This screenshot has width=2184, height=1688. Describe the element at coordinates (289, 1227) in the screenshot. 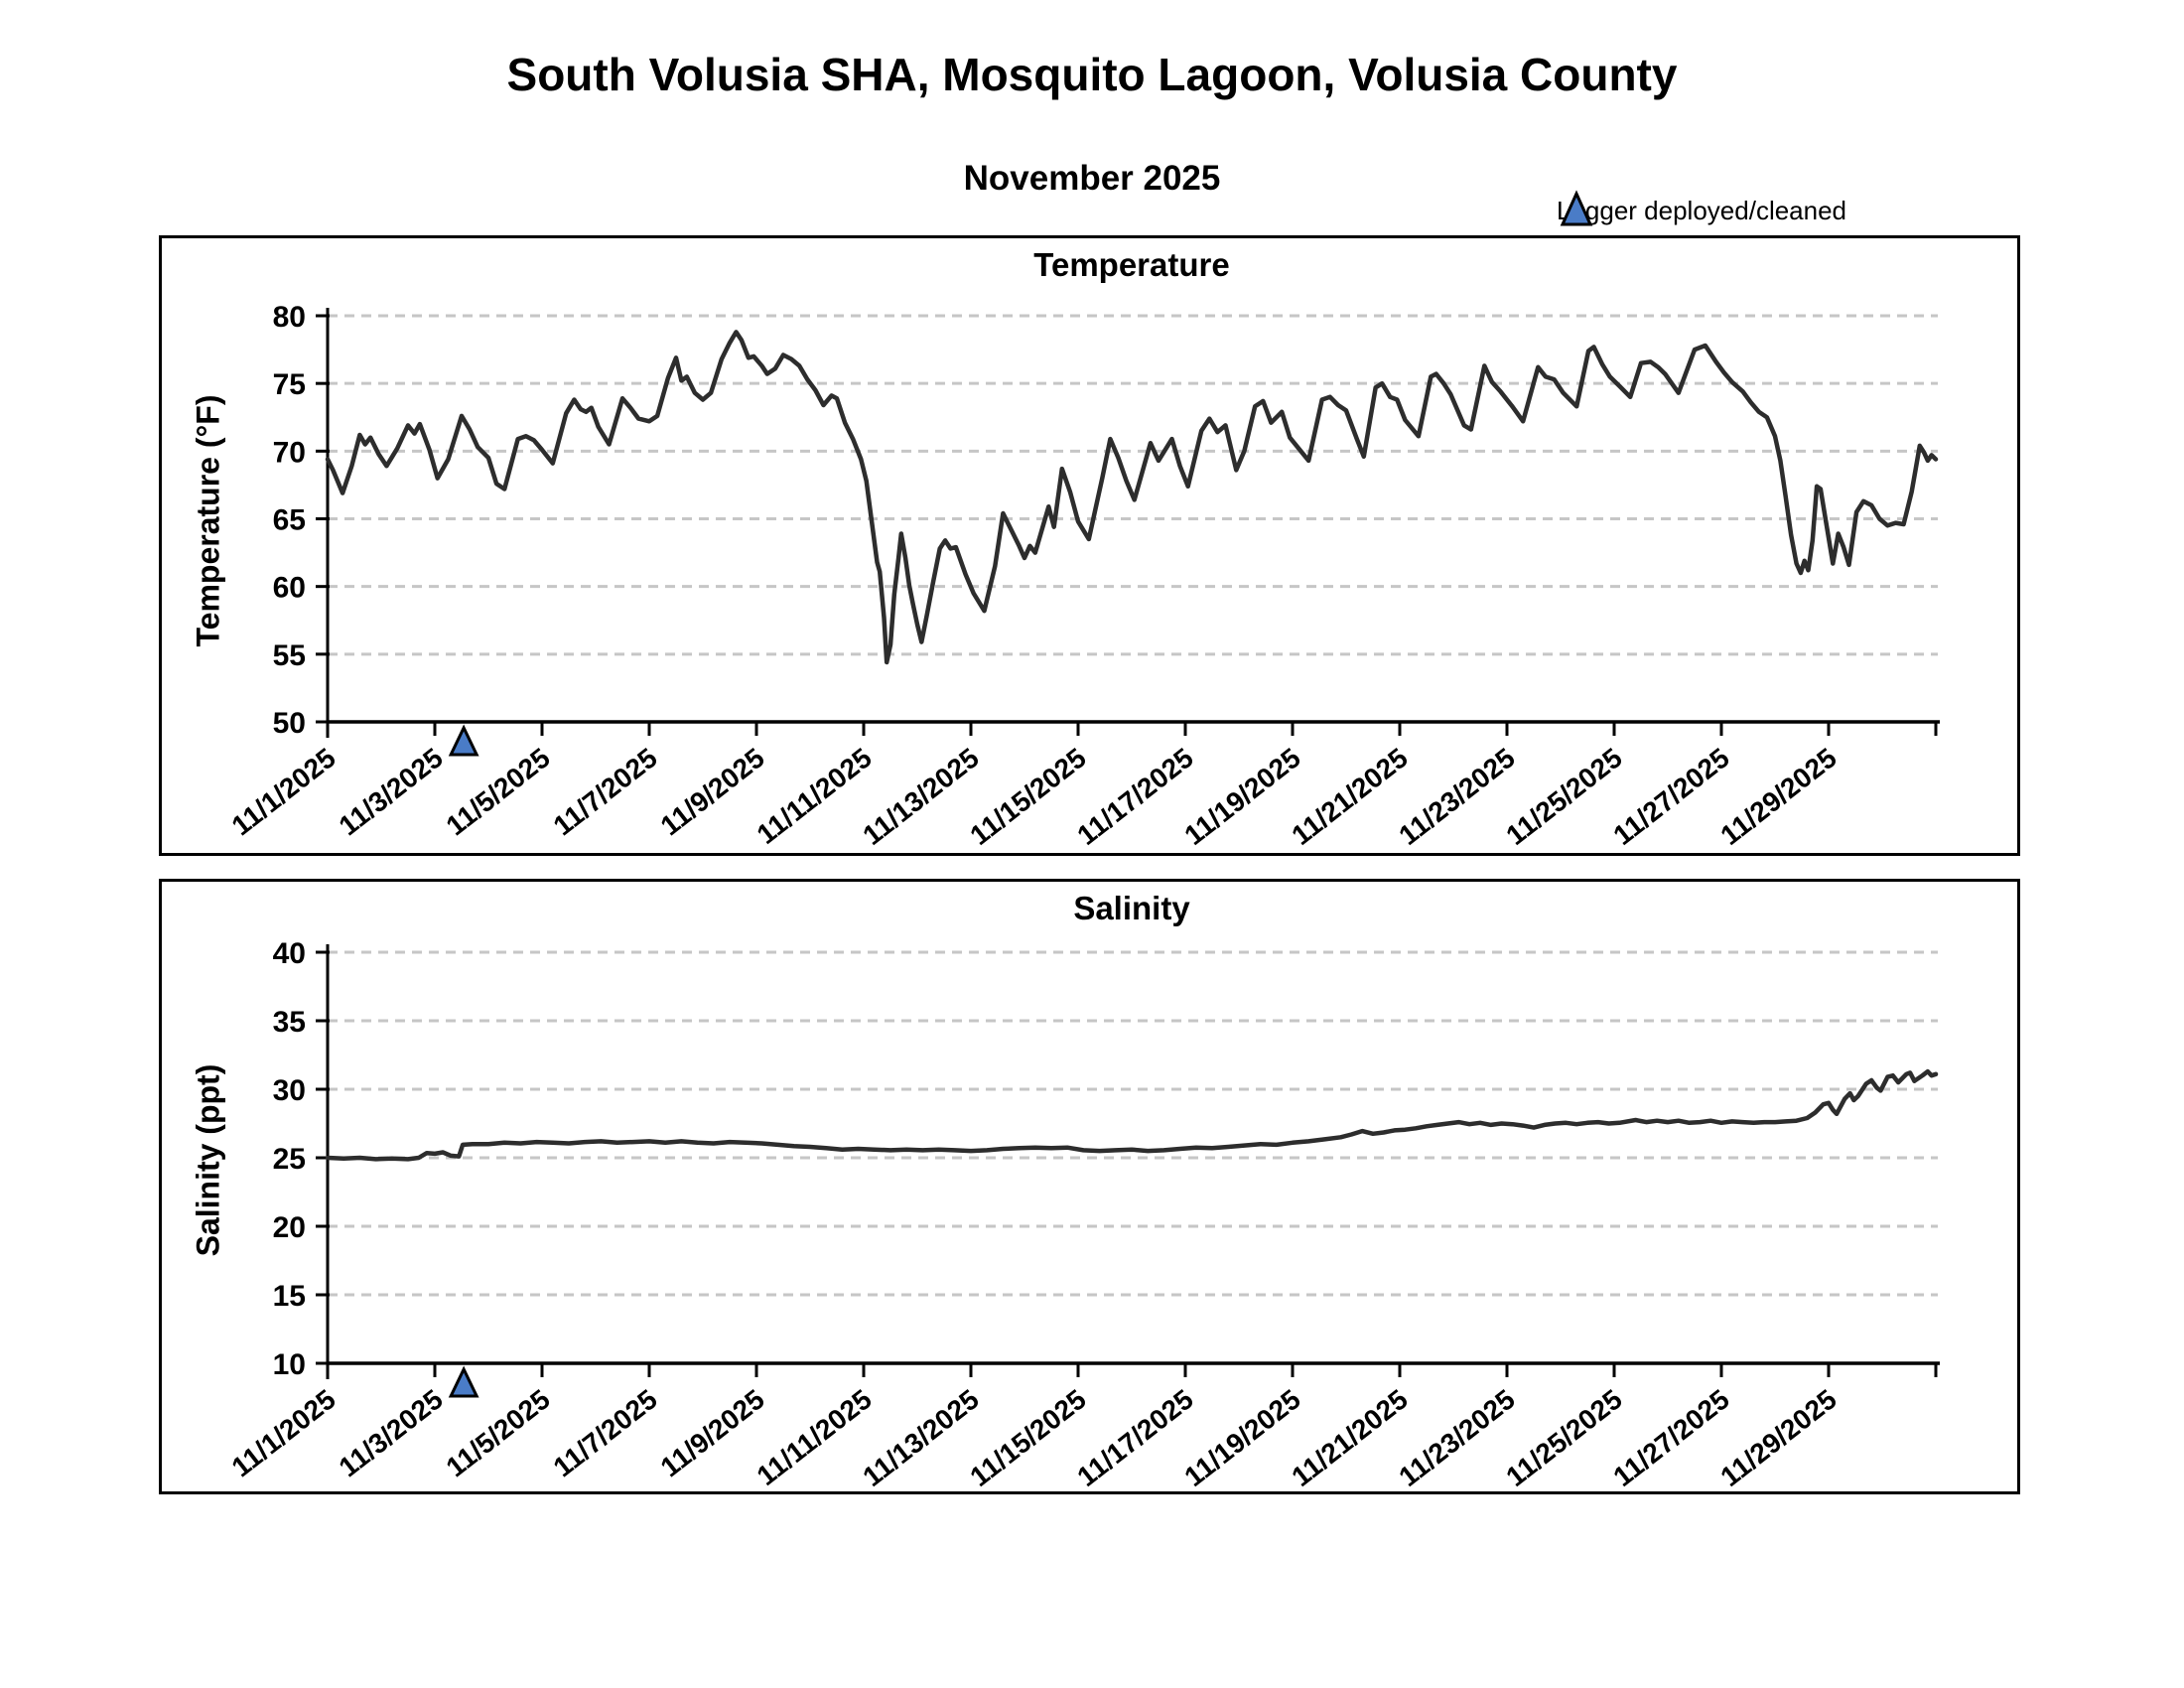

I see `y-tick-label: 20` at that location.